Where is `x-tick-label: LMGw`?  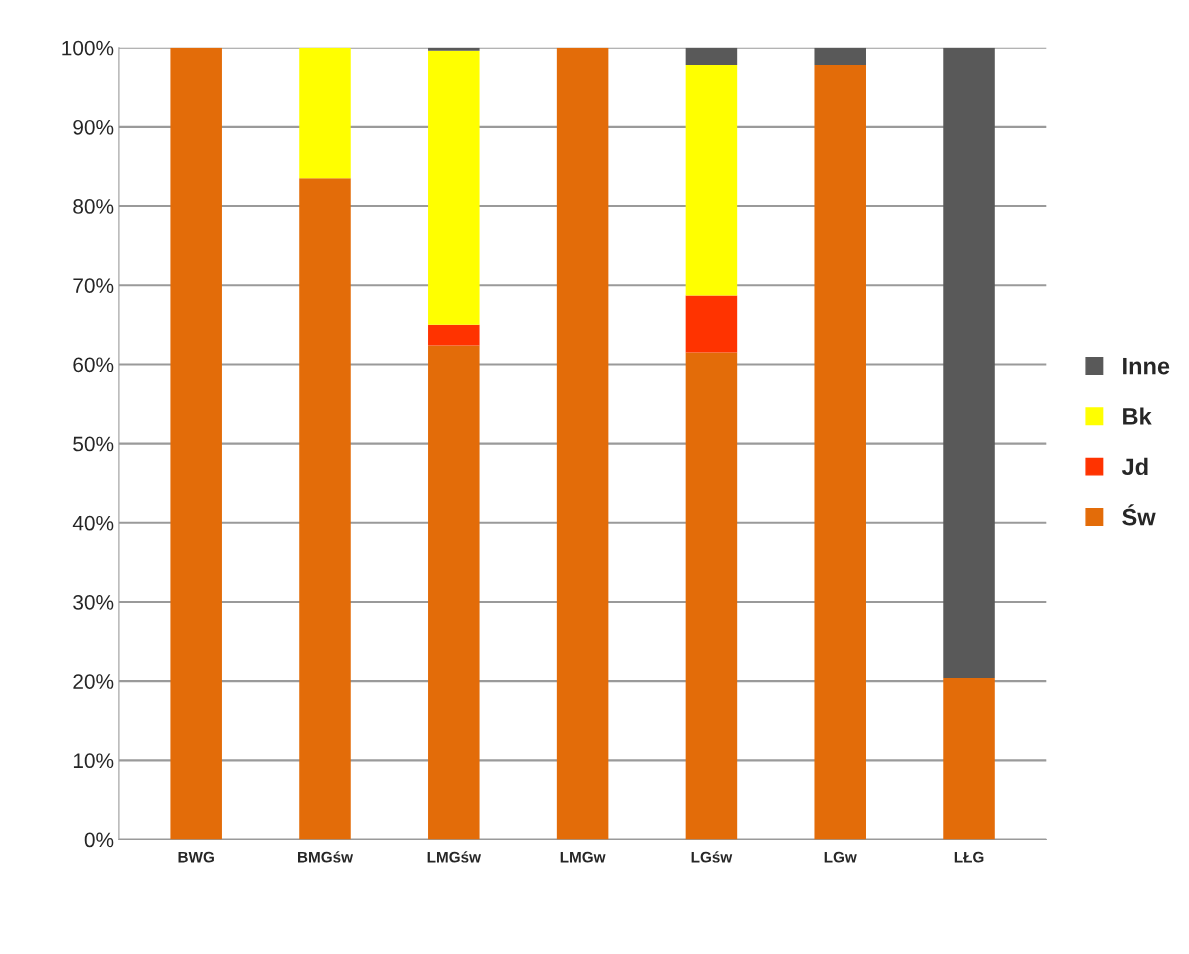
x-tick-label: LMGw is located at coordinates (583, 857).